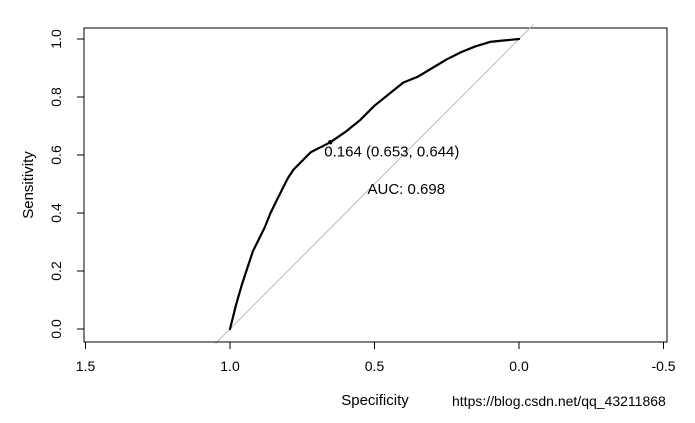 This screenshot has width=695, height=423. Describe the element at coordinates (56, 213) in the screenshot. I see `y-tick-label: 0.4` at that location.